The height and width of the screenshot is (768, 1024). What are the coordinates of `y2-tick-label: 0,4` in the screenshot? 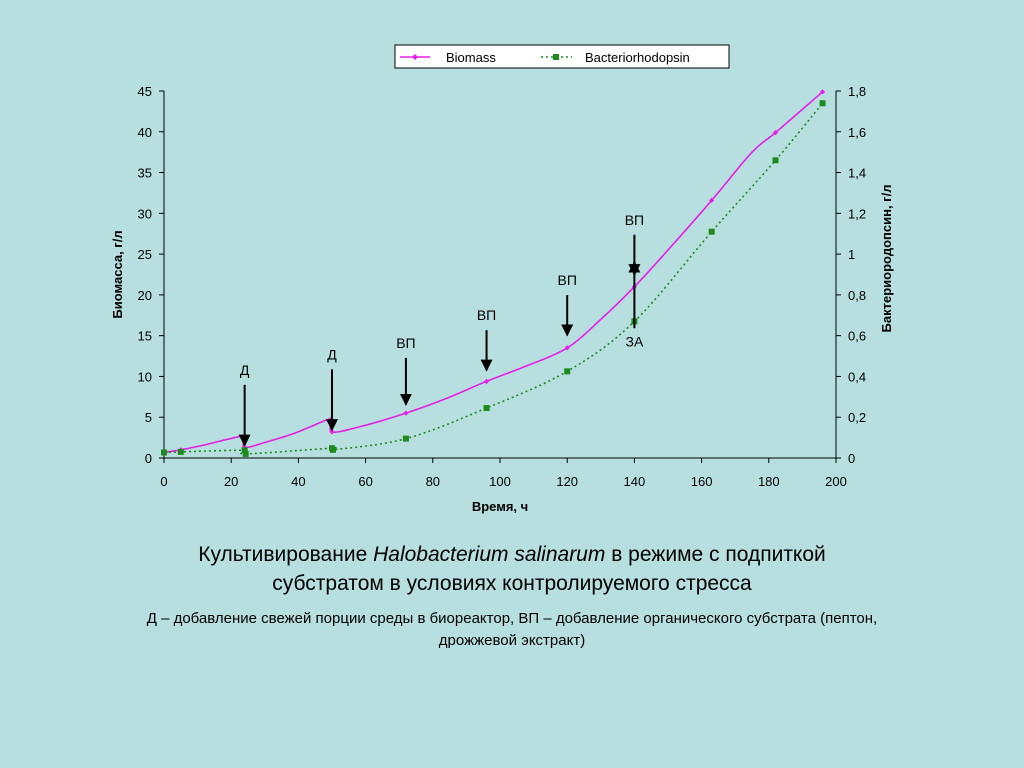 It's located at (857, 376).